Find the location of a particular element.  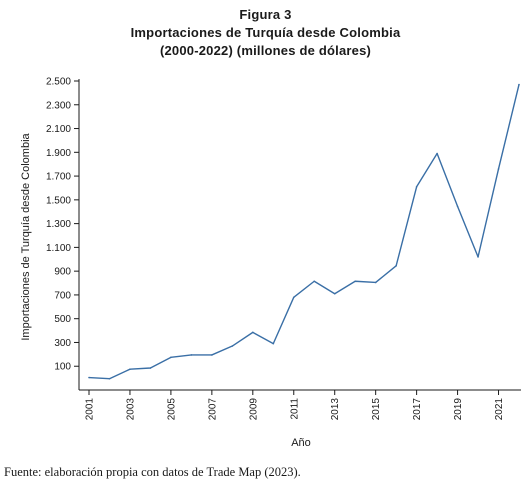

data-point-2005 is located at coordinates (171, 357).